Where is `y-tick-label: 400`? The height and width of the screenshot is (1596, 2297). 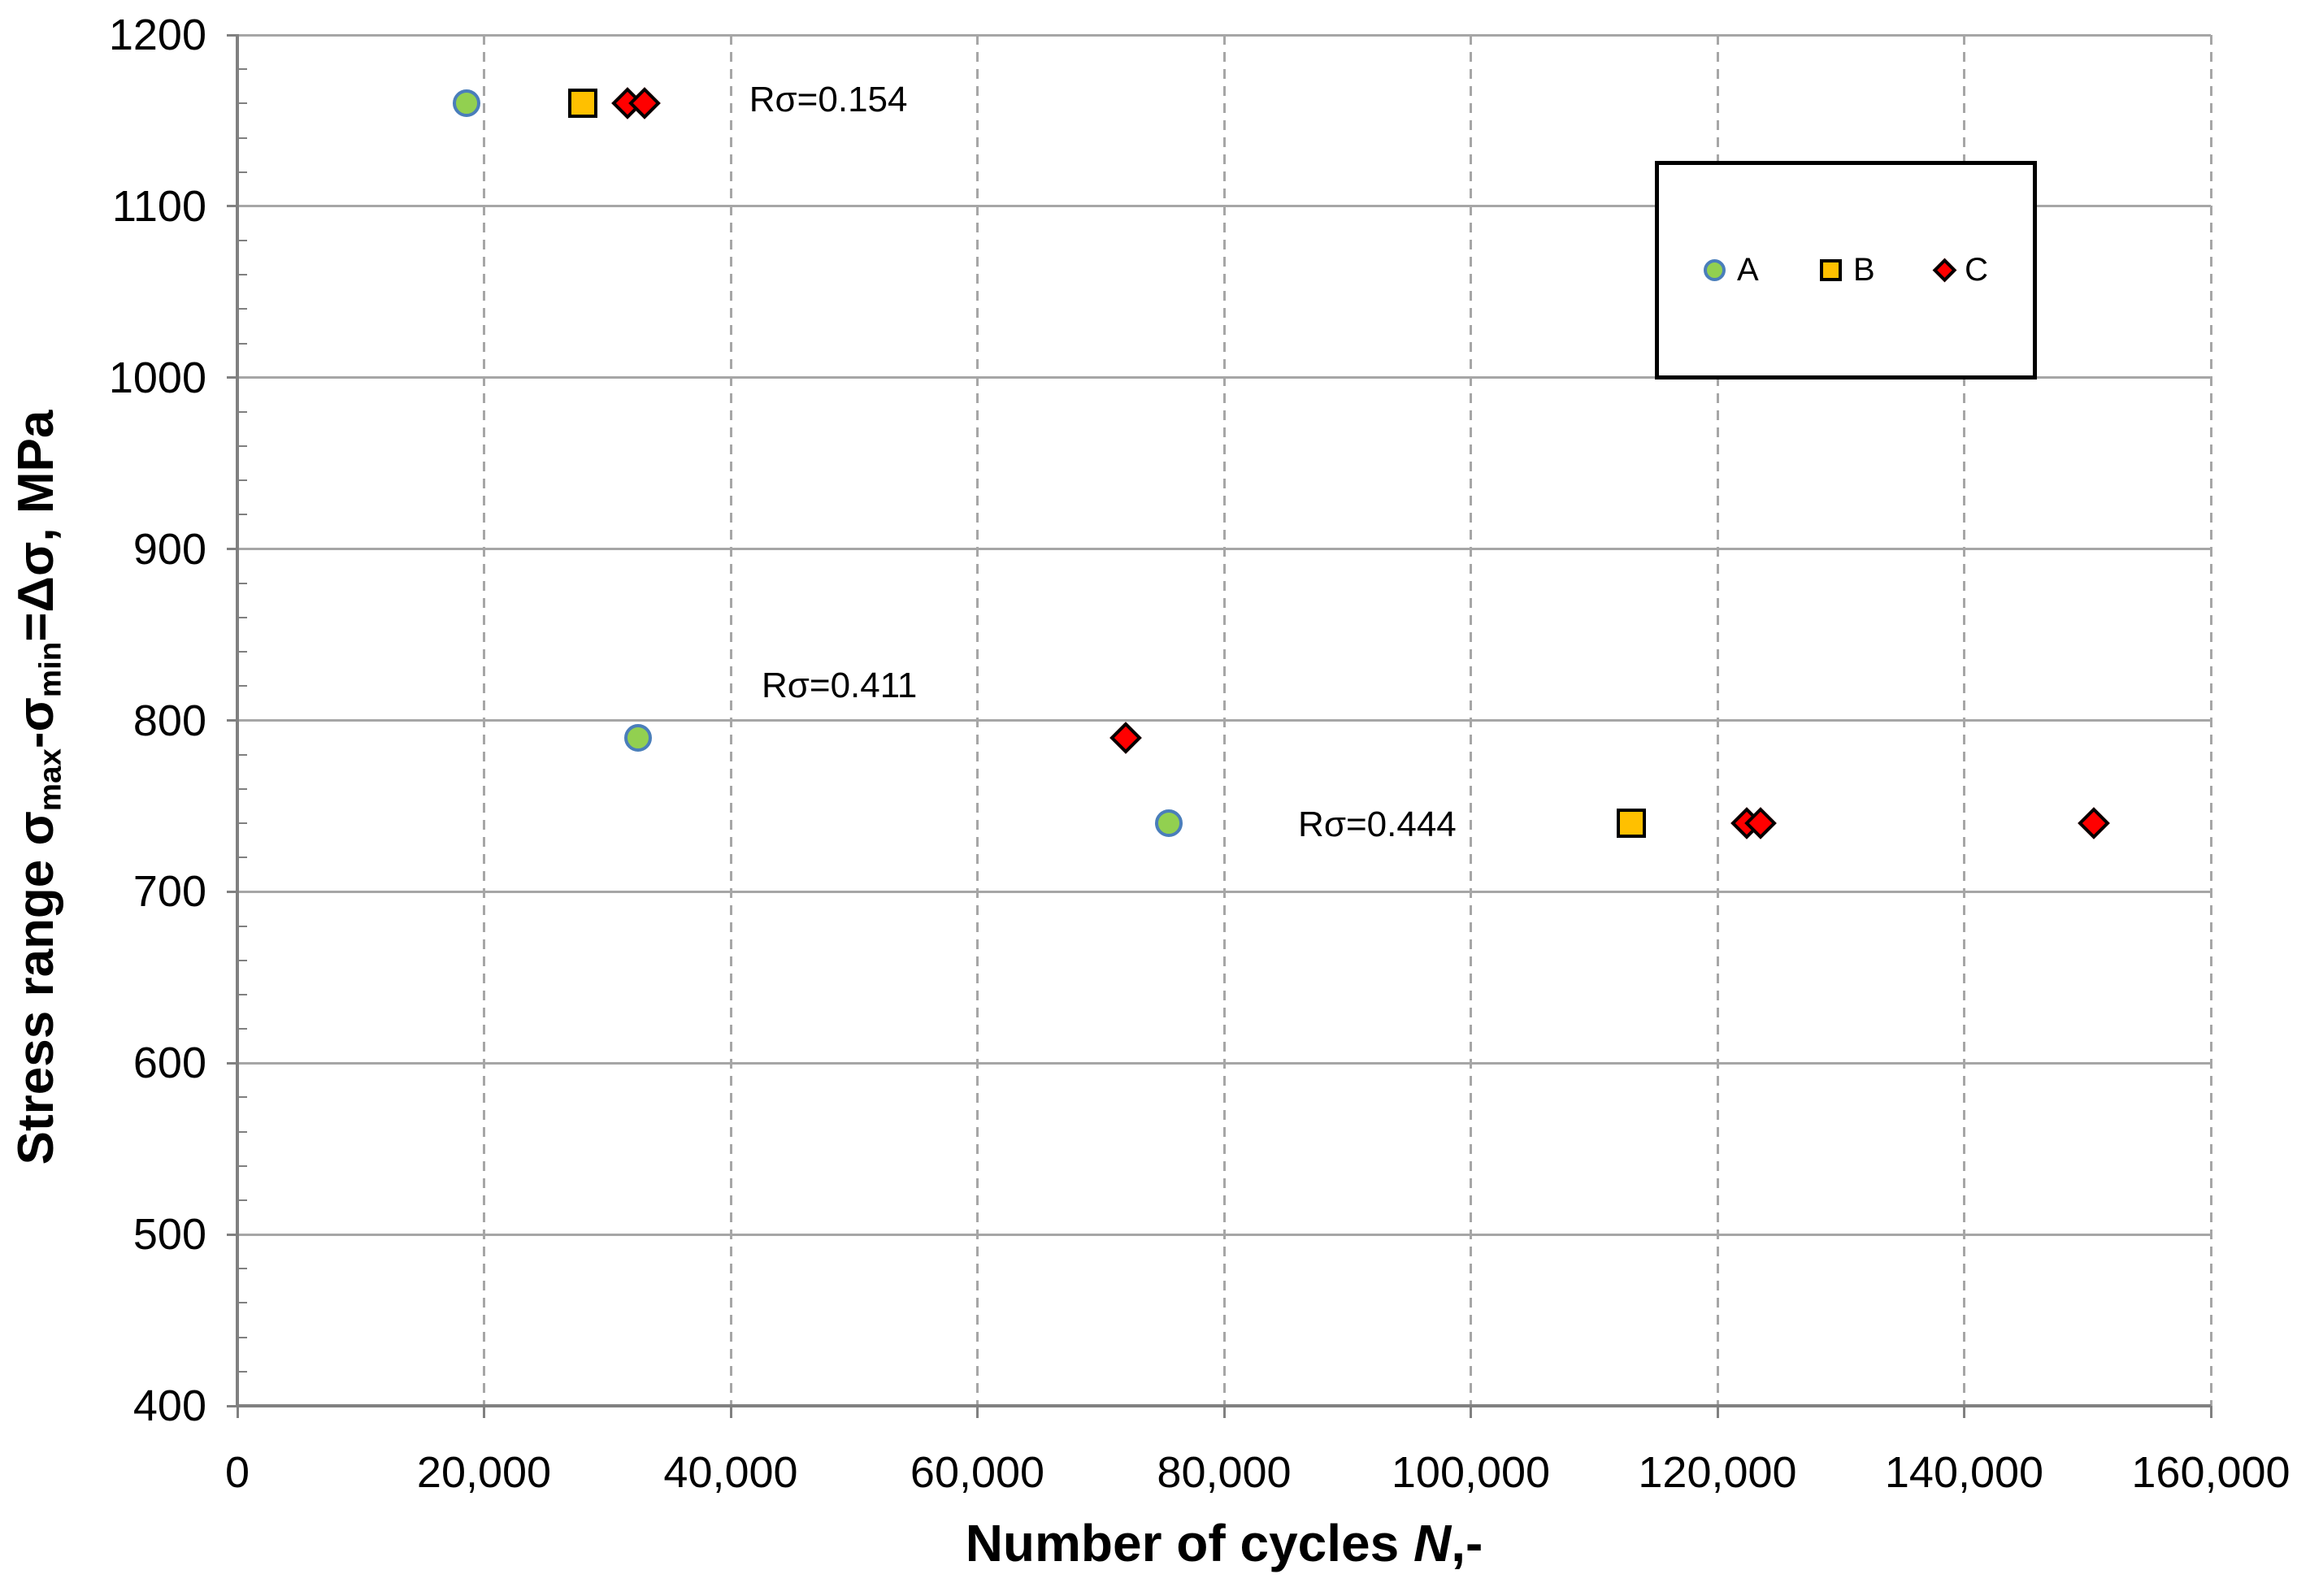
y-tick-label: 400 is located at coordinates (169, 1405).